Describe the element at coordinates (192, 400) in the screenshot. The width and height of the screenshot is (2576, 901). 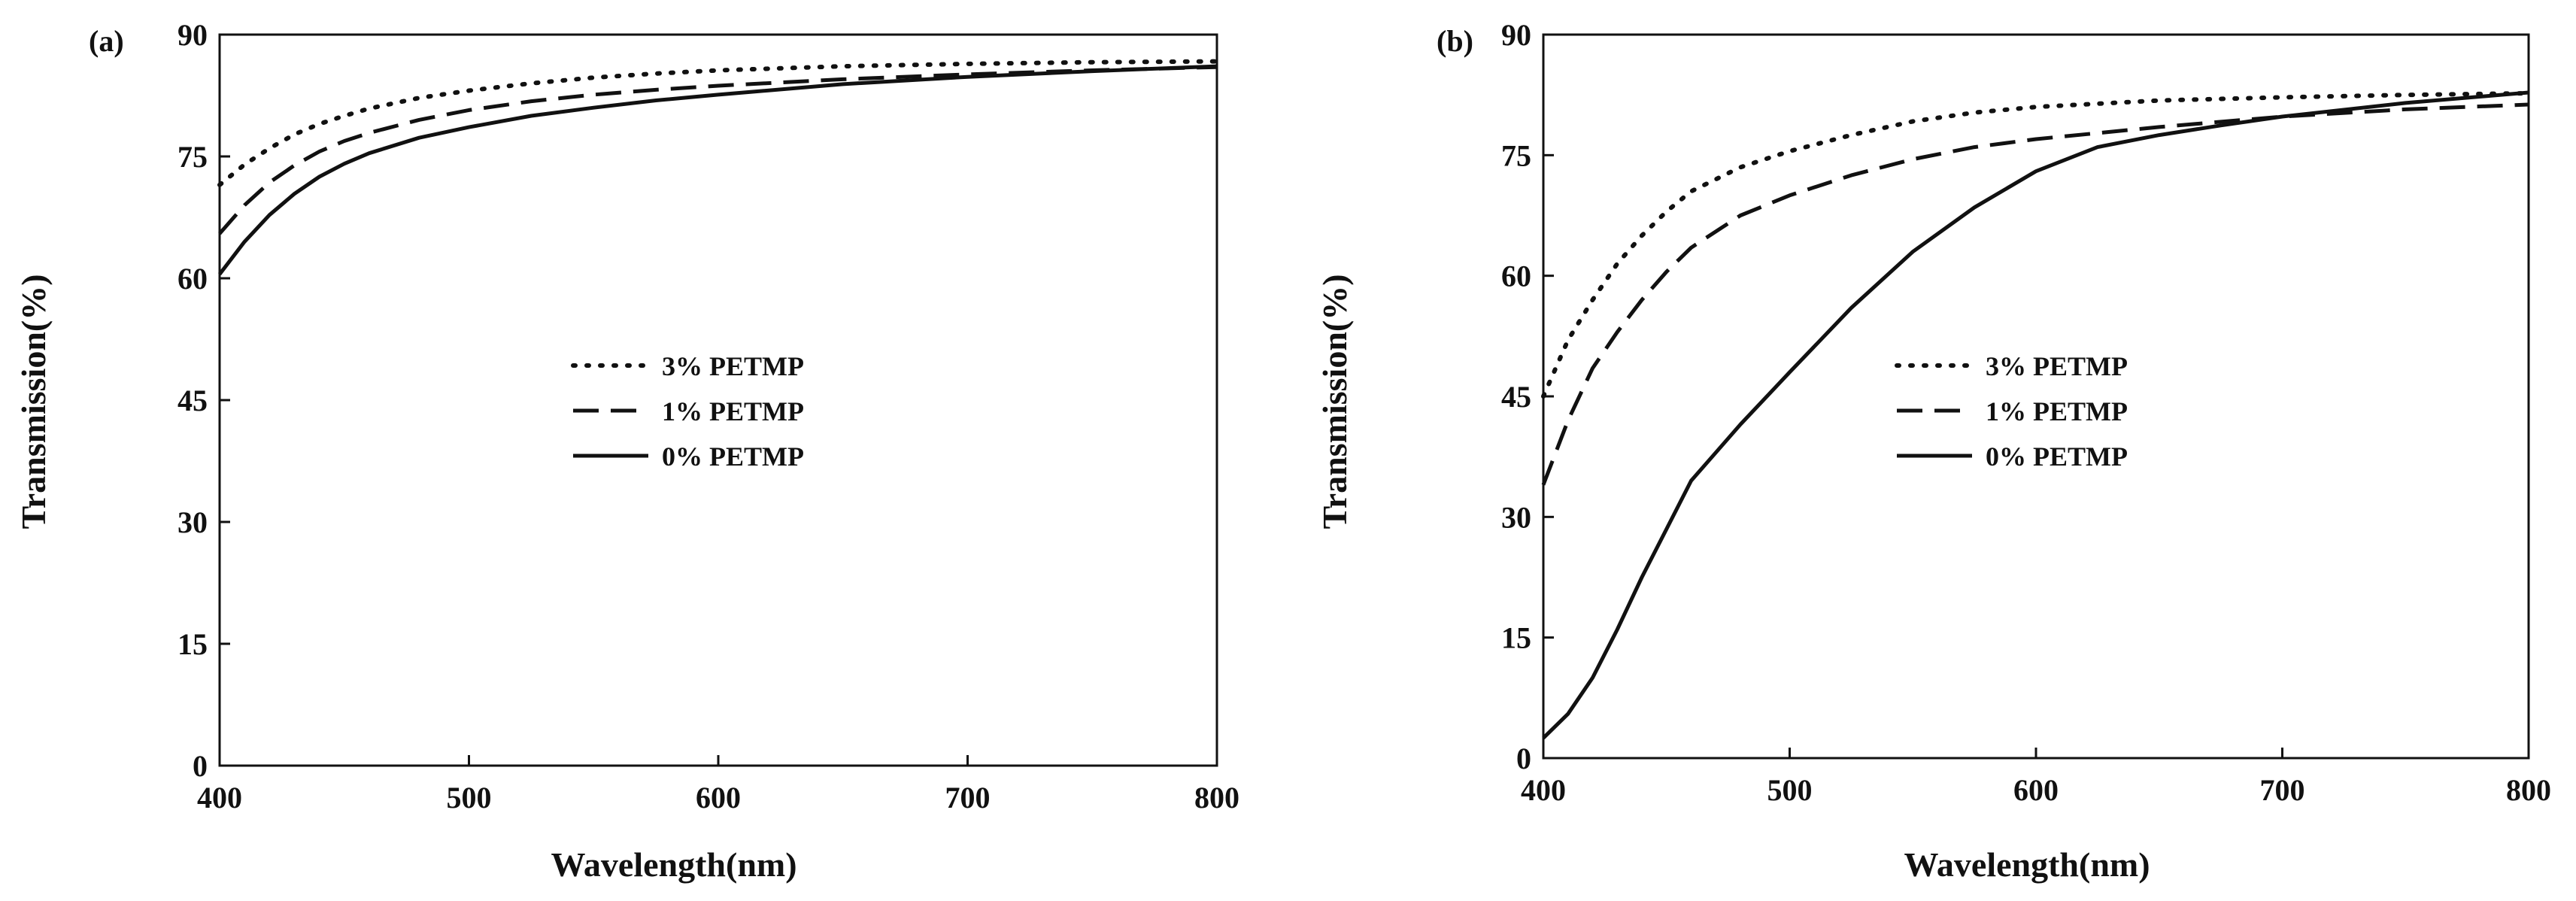
I see `panel-a-y-tick-label: 45` at that location.